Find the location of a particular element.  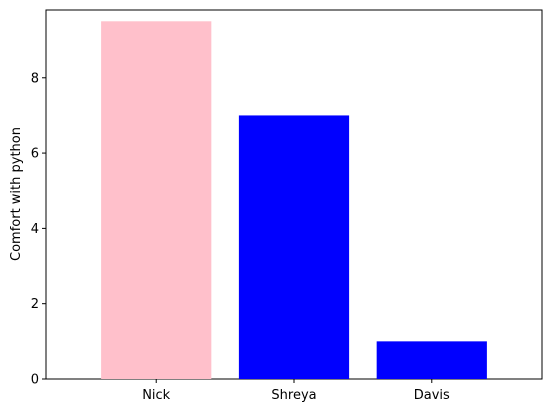

y-axis-label: Comfort with python is located at coordinates (16, 194).